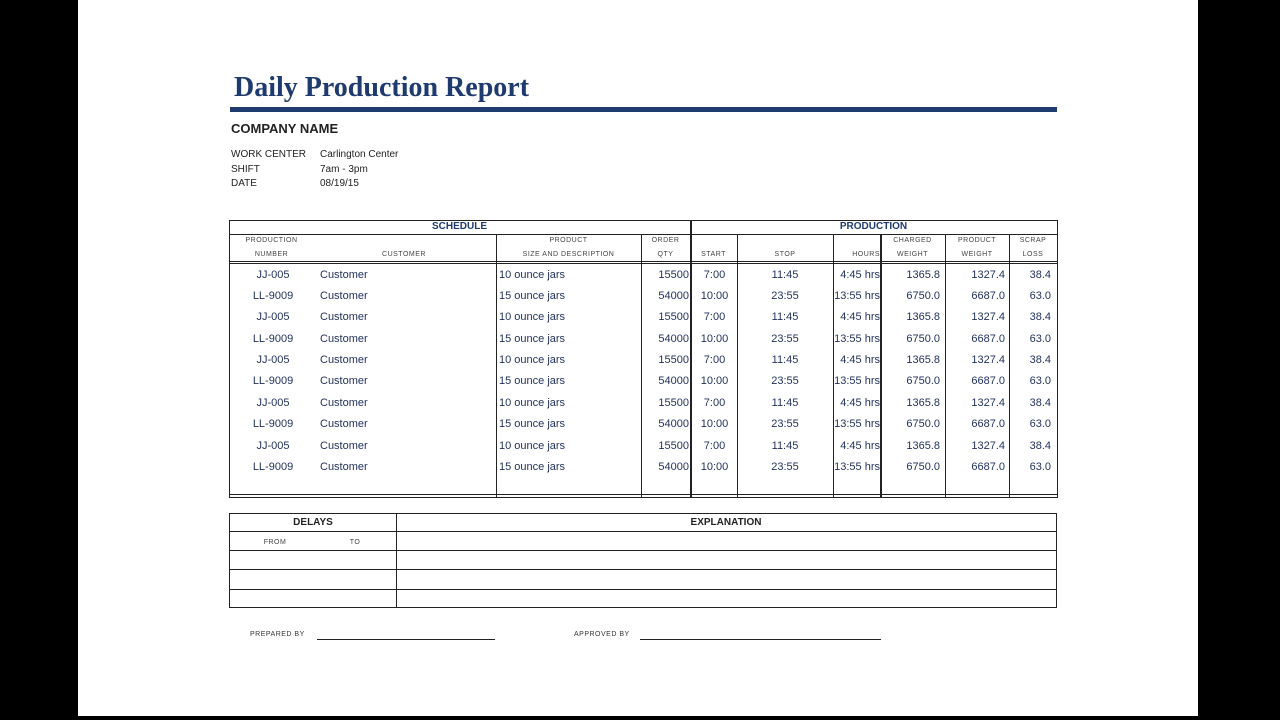 This screenshot has height=720, width=1280. What do you see at coordinates (643, 109) in the screenshot?
I see `title-rule` at bounding box center [643, 109].